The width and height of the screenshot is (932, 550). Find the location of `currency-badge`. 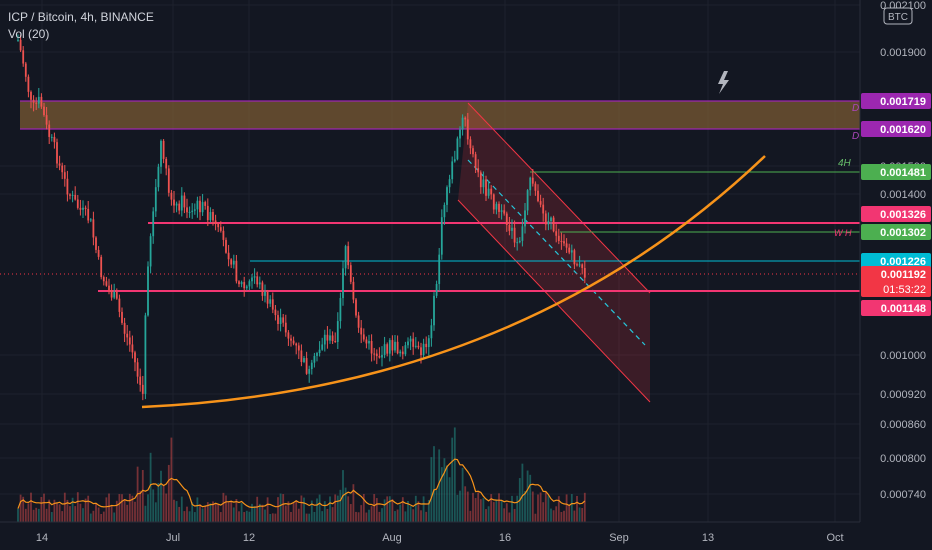

currency-badge is located at coordinates (898, 16).